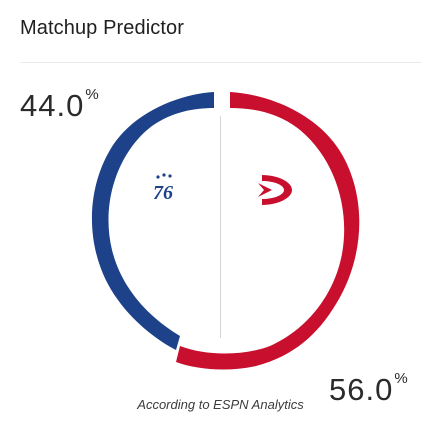  I want to click on left-win-pct-value: 44.0, so click(52, 105).